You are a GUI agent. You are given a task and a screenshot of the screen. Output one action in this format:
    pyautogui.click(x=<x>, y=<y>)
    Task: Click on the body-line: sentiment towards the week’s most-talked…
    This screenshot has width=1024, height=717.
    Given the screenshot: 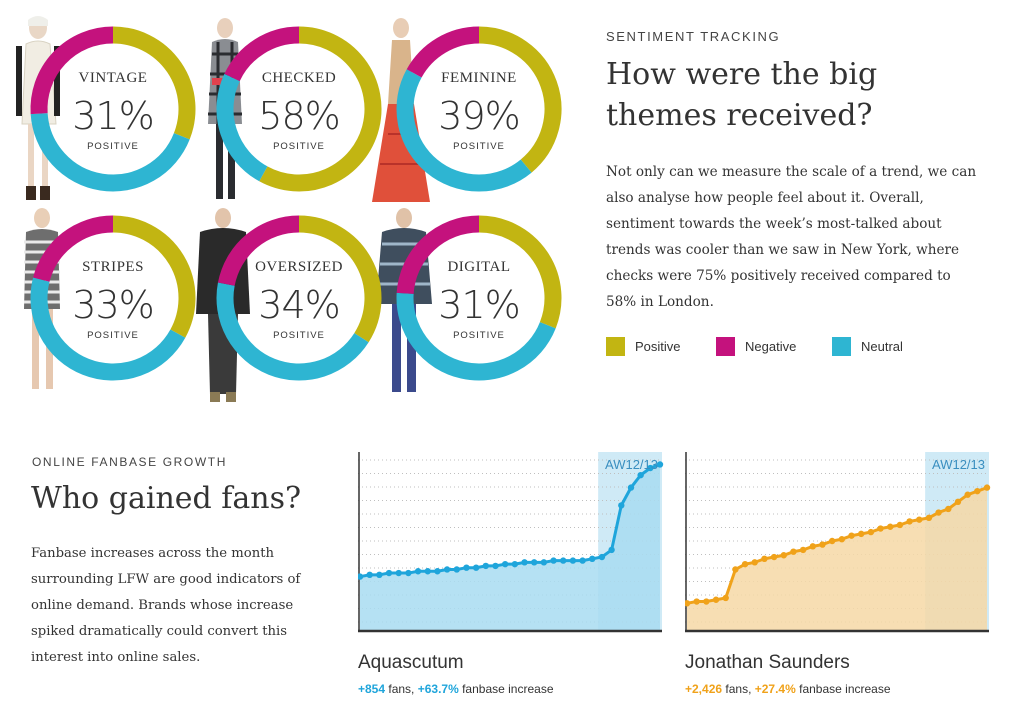 What is the action you would take?
    pyautogui.click(x=774, y=224)
    